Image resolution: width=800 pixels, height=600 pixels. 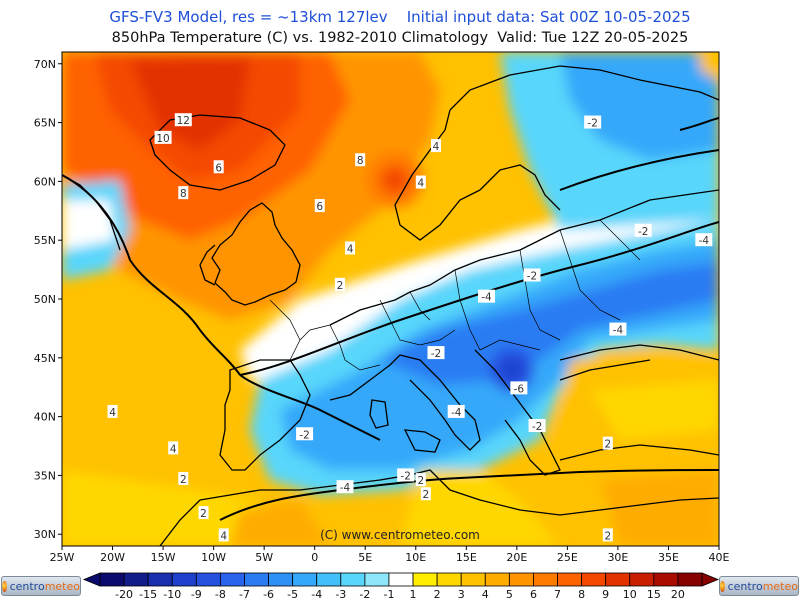 I want to click on colorbar-label: 1, so click(x=413, y=594).